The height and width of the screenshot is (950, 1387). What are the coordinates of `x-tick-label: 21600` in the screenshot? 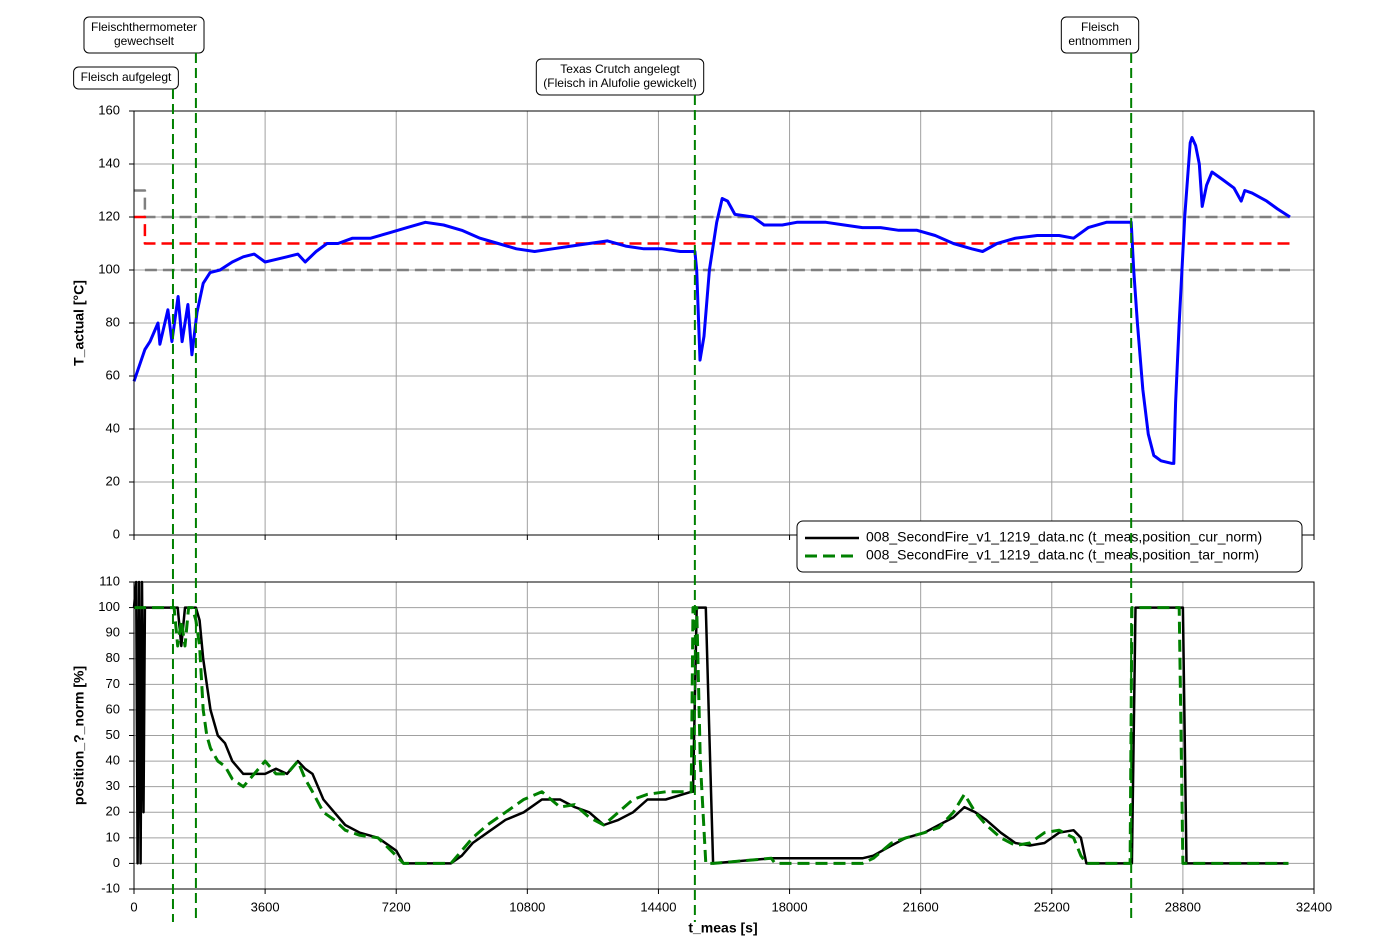 It's located at (921, 906).